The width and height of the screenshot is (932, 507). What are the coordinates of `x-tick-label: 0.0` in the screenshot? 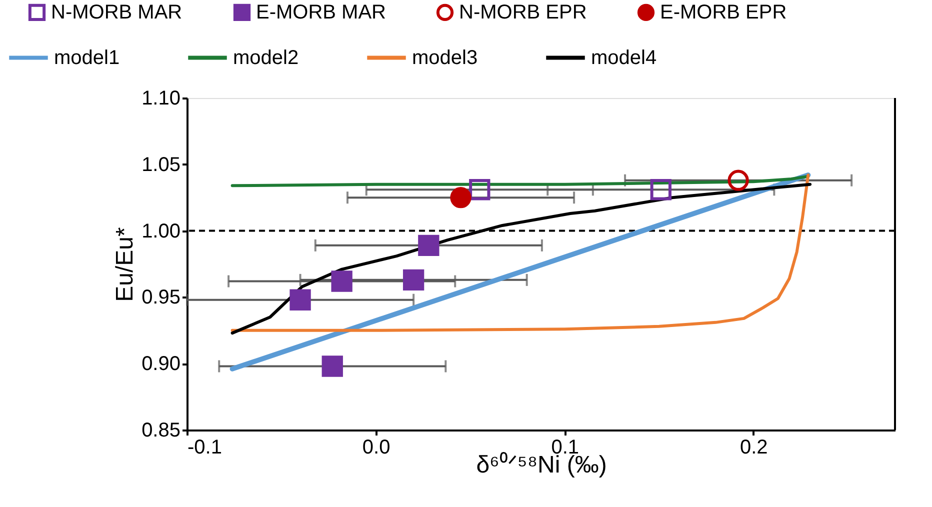 It's located at (376, 447).